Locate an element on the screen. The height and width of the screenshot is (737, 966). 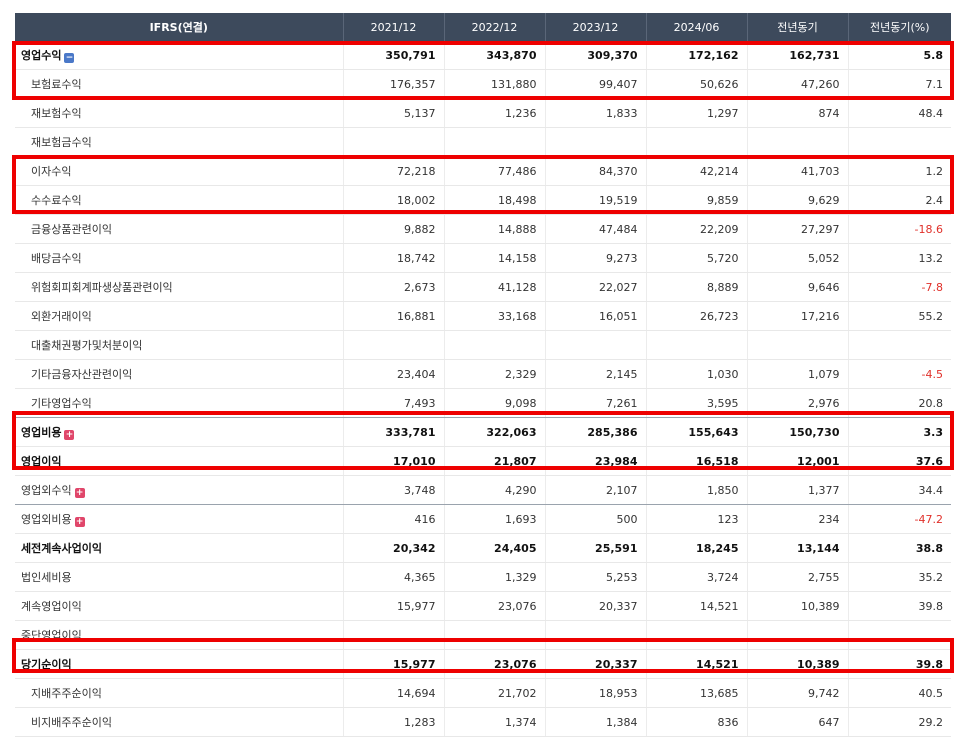
value-cell: 9,629 is located at coordinates (798, 200).